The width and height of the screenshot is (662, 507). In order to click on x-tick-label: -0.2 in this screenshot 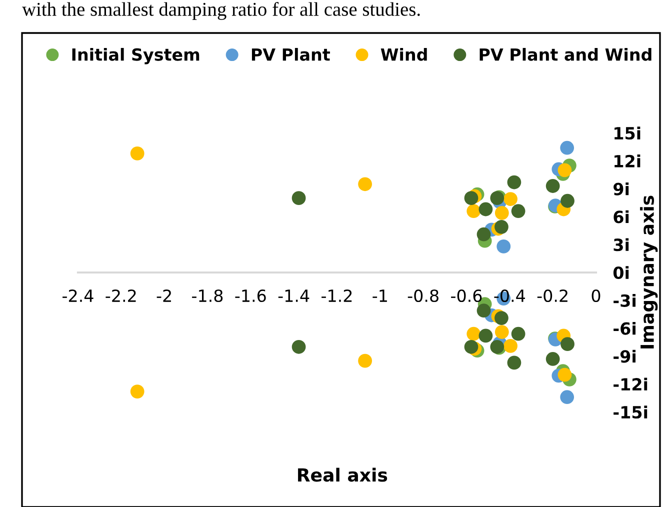, I will do `click(552, 295)`.